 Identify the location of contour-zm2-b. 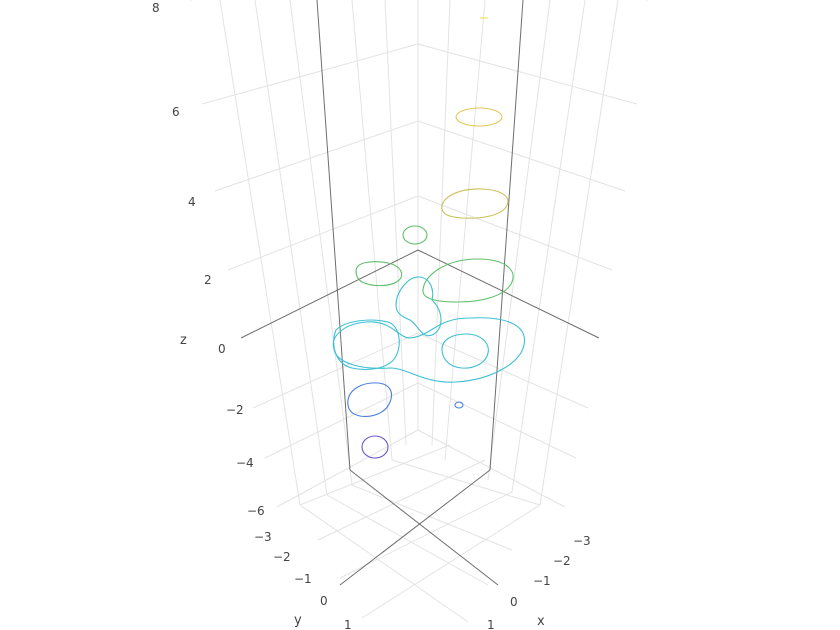
(459, 405).